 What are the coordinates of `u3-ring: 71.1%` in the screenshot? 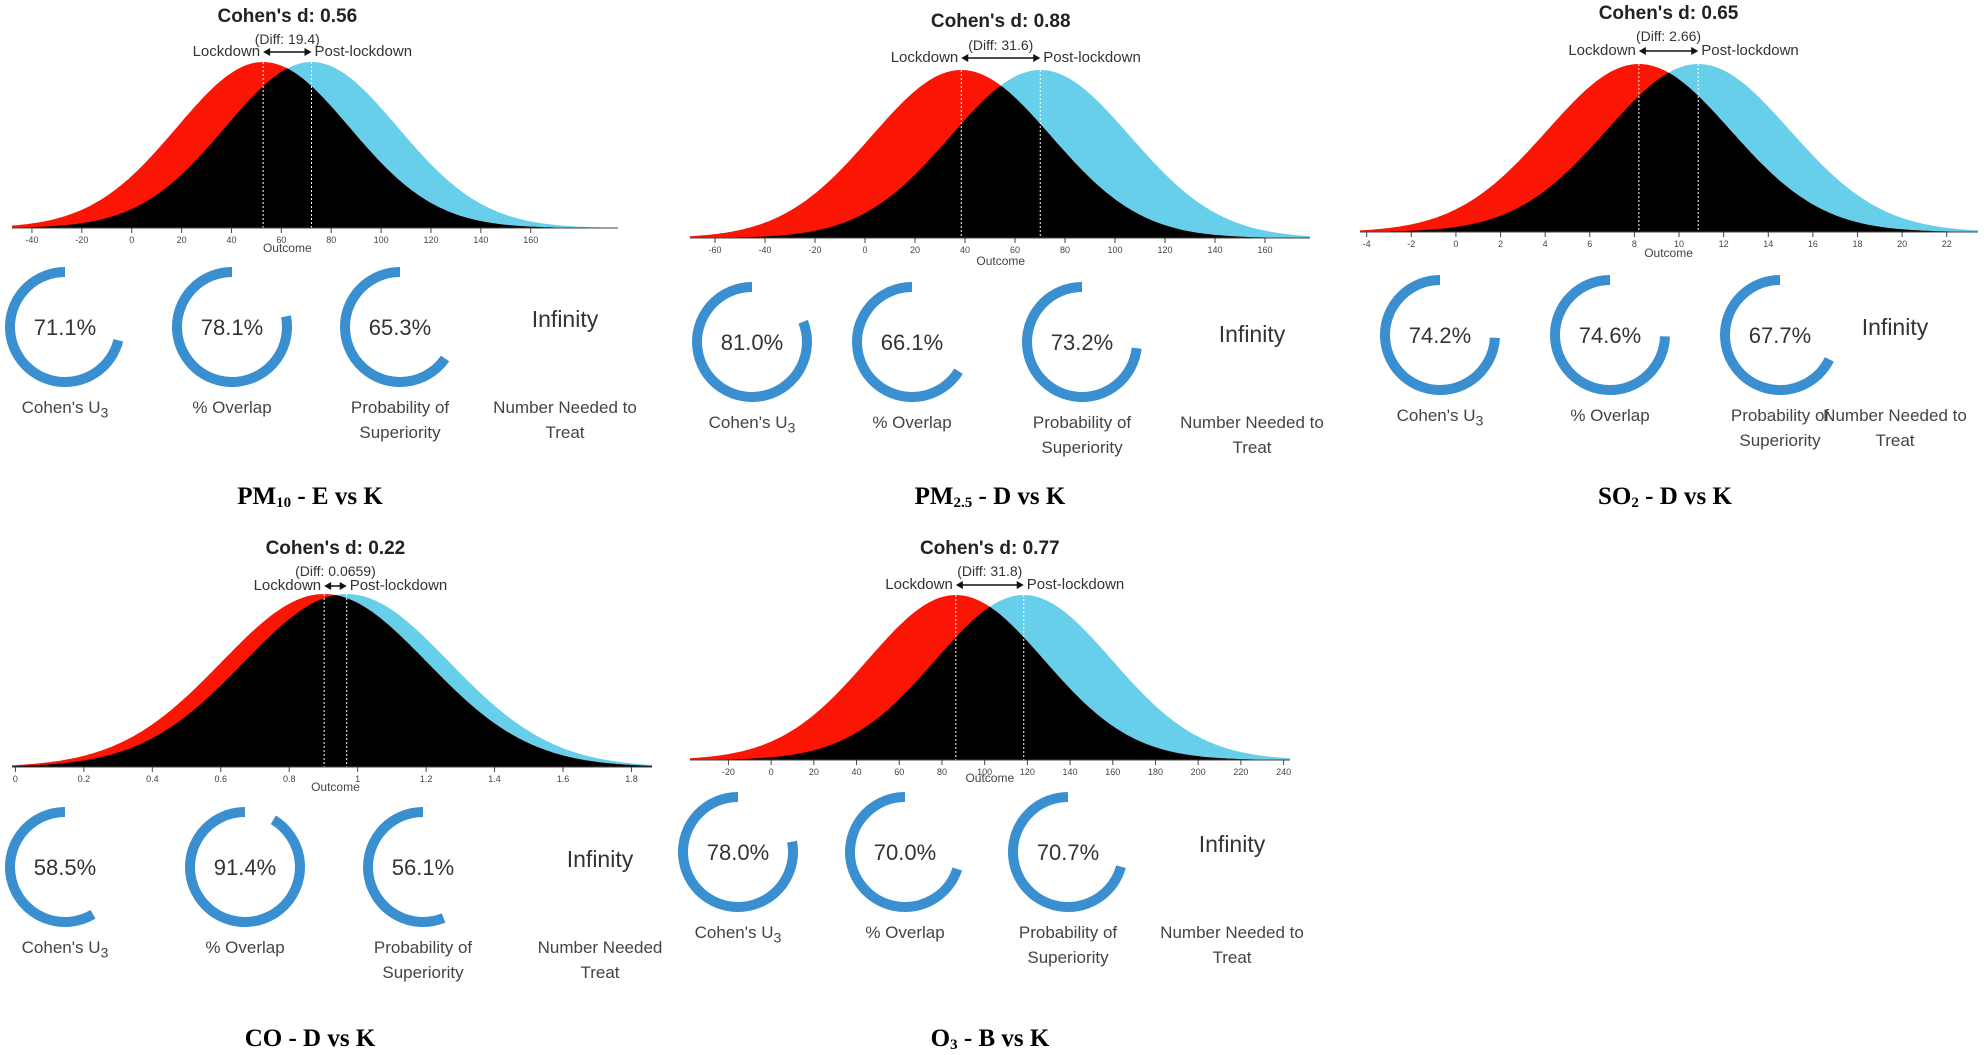 It's located at (64, 327).